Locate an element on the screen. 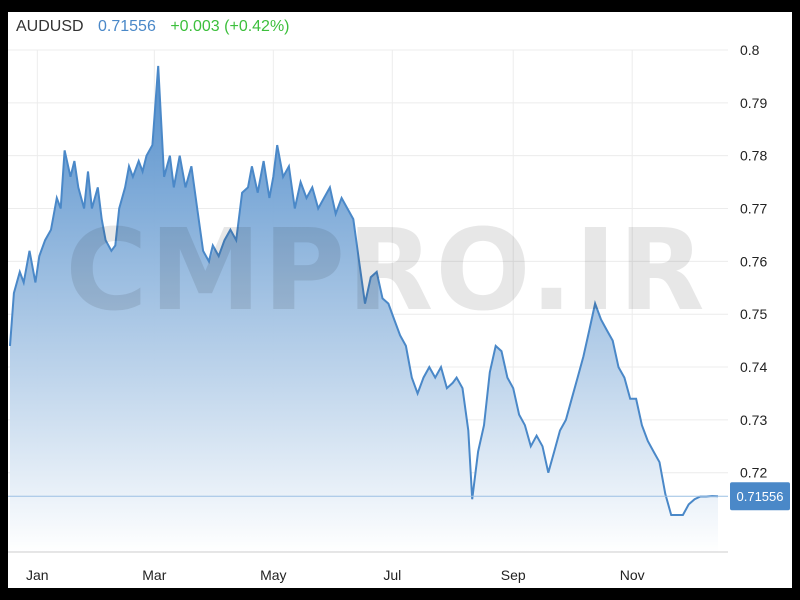 The width and height of the screenshot is (800, 600). y-tick-label: 0.75 is located at coordinates (753, 314).